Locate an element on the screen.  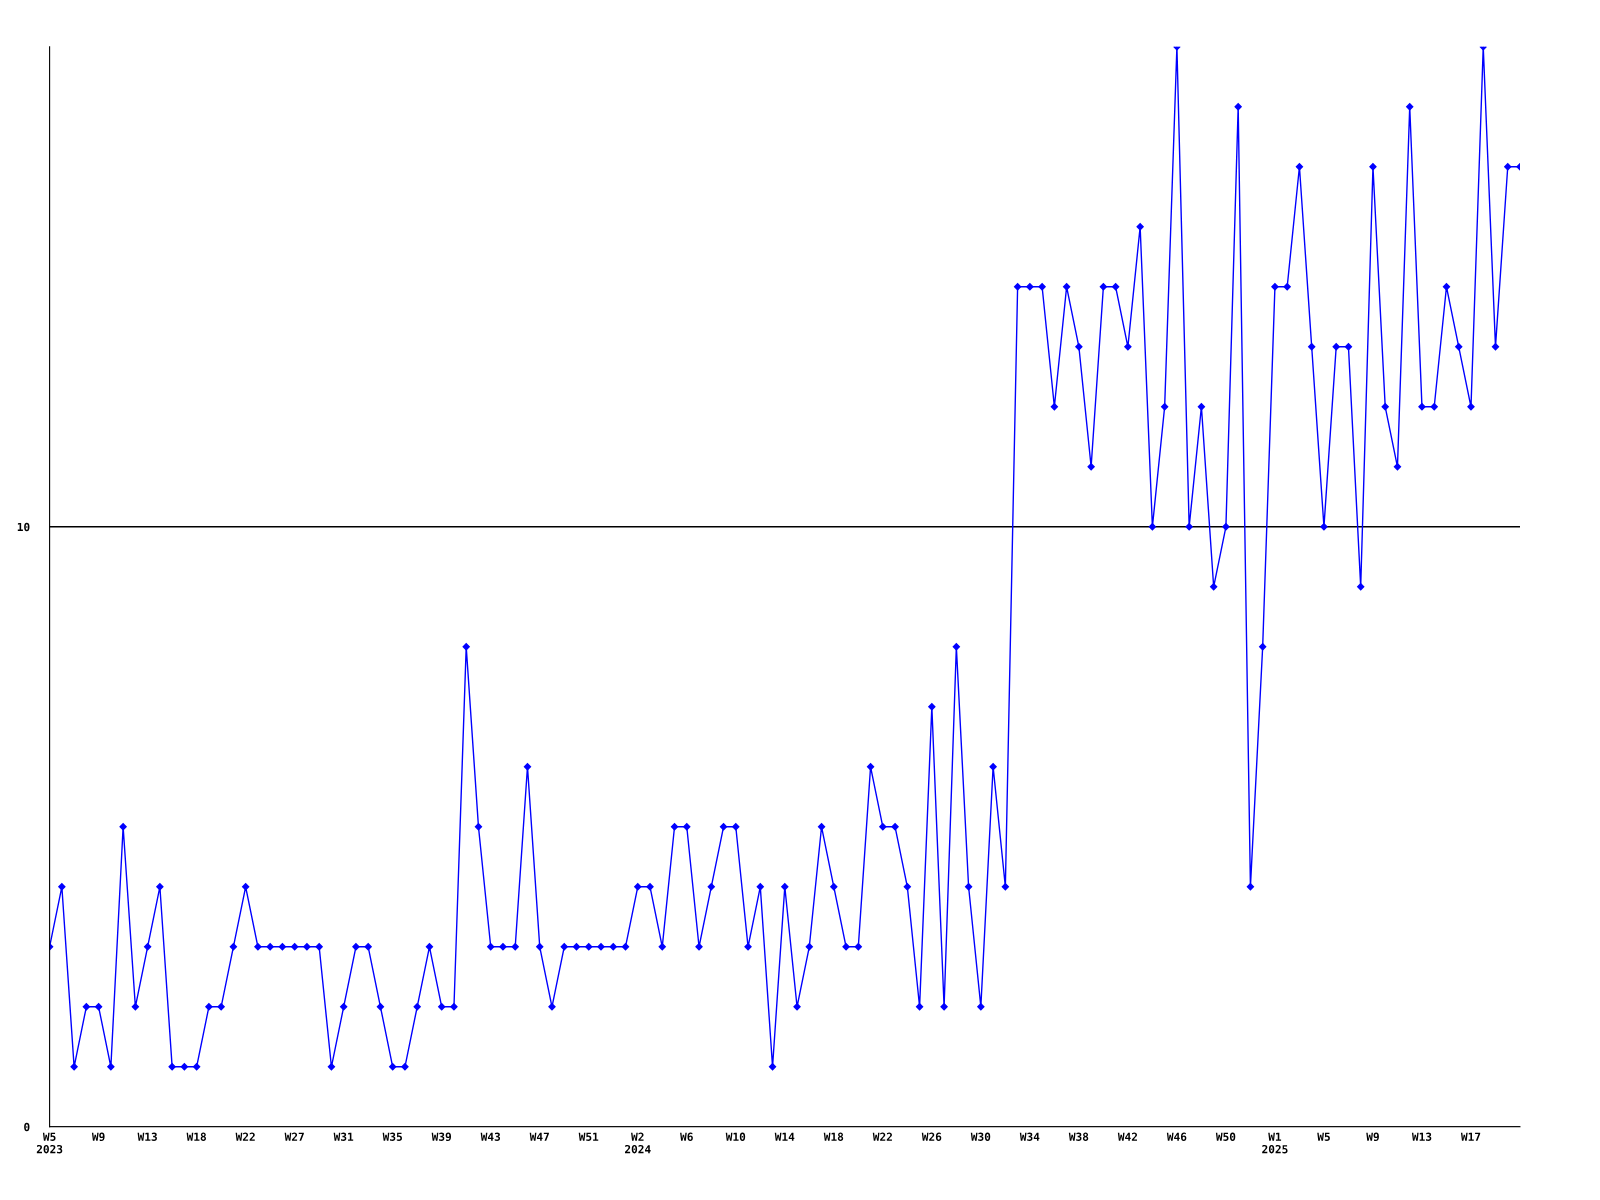
x-tick-label: W47 is located at coordinates (539, 1136).